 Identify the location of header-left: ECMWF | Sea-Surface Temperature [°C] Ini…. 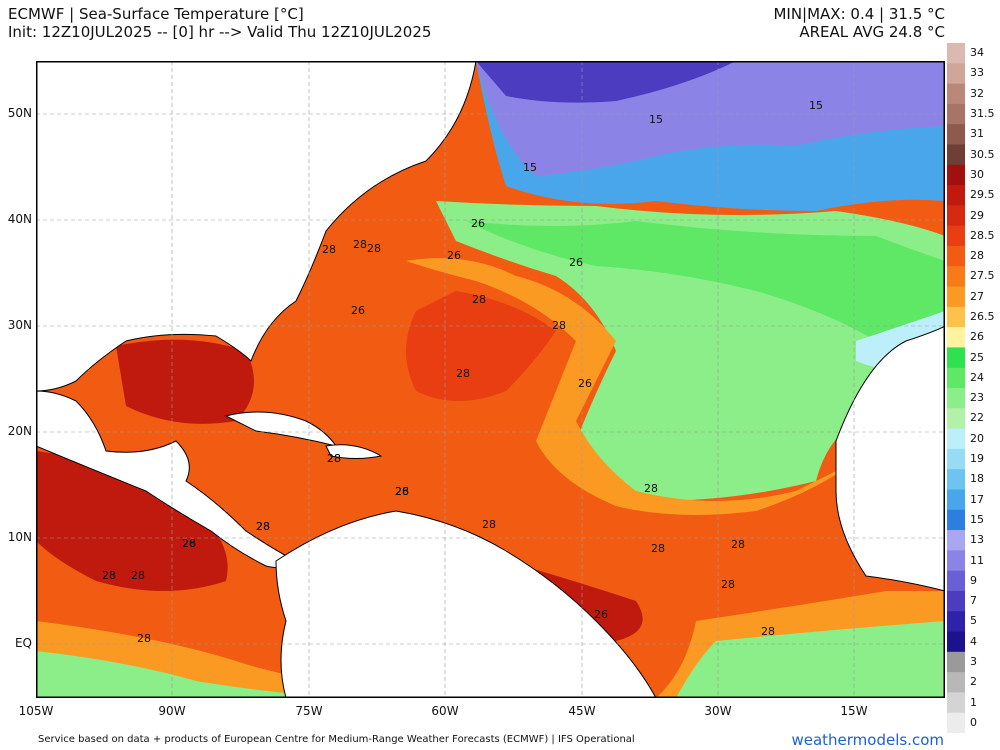
(219, 23).